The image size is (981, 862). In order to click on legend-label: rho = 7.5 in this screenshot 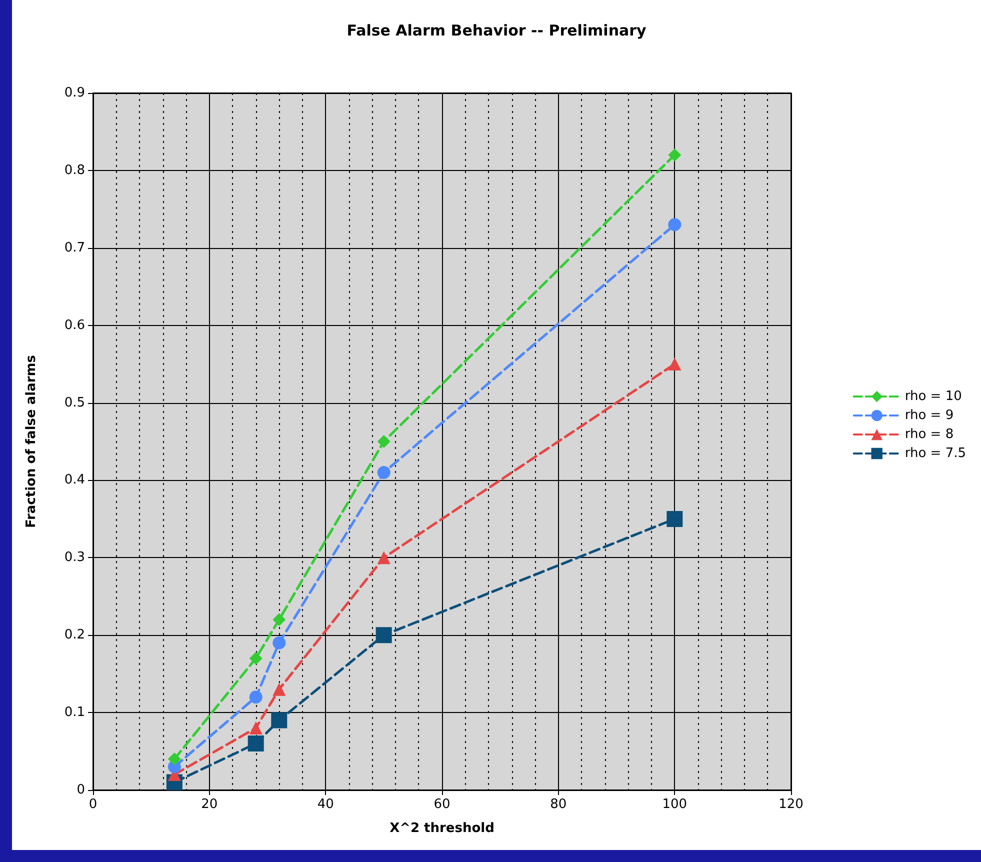, I will do `click(935, 453)`.